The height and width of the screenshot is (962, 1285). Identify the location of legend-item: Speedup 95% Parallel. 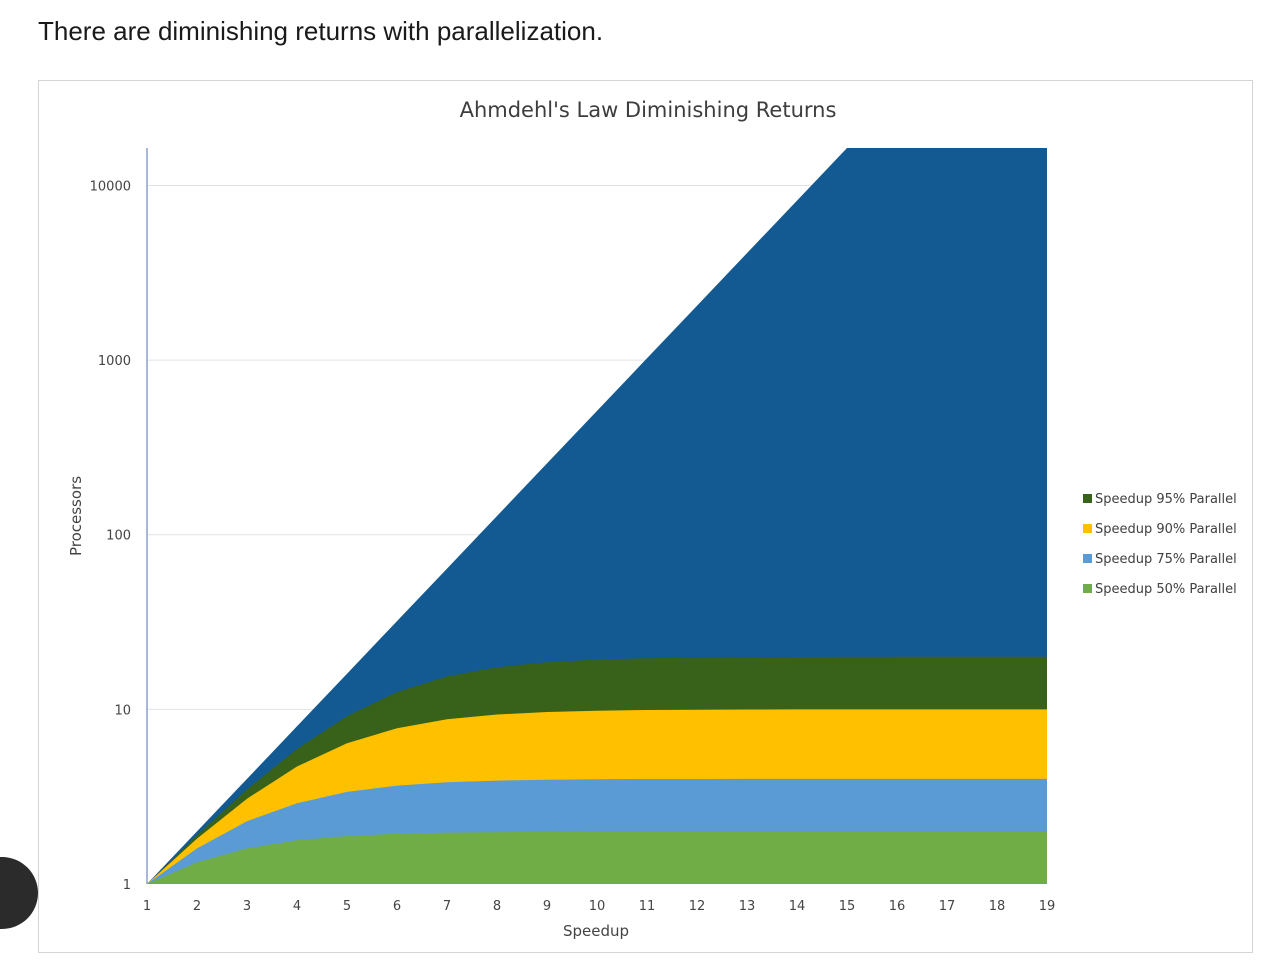
(1160, 499).